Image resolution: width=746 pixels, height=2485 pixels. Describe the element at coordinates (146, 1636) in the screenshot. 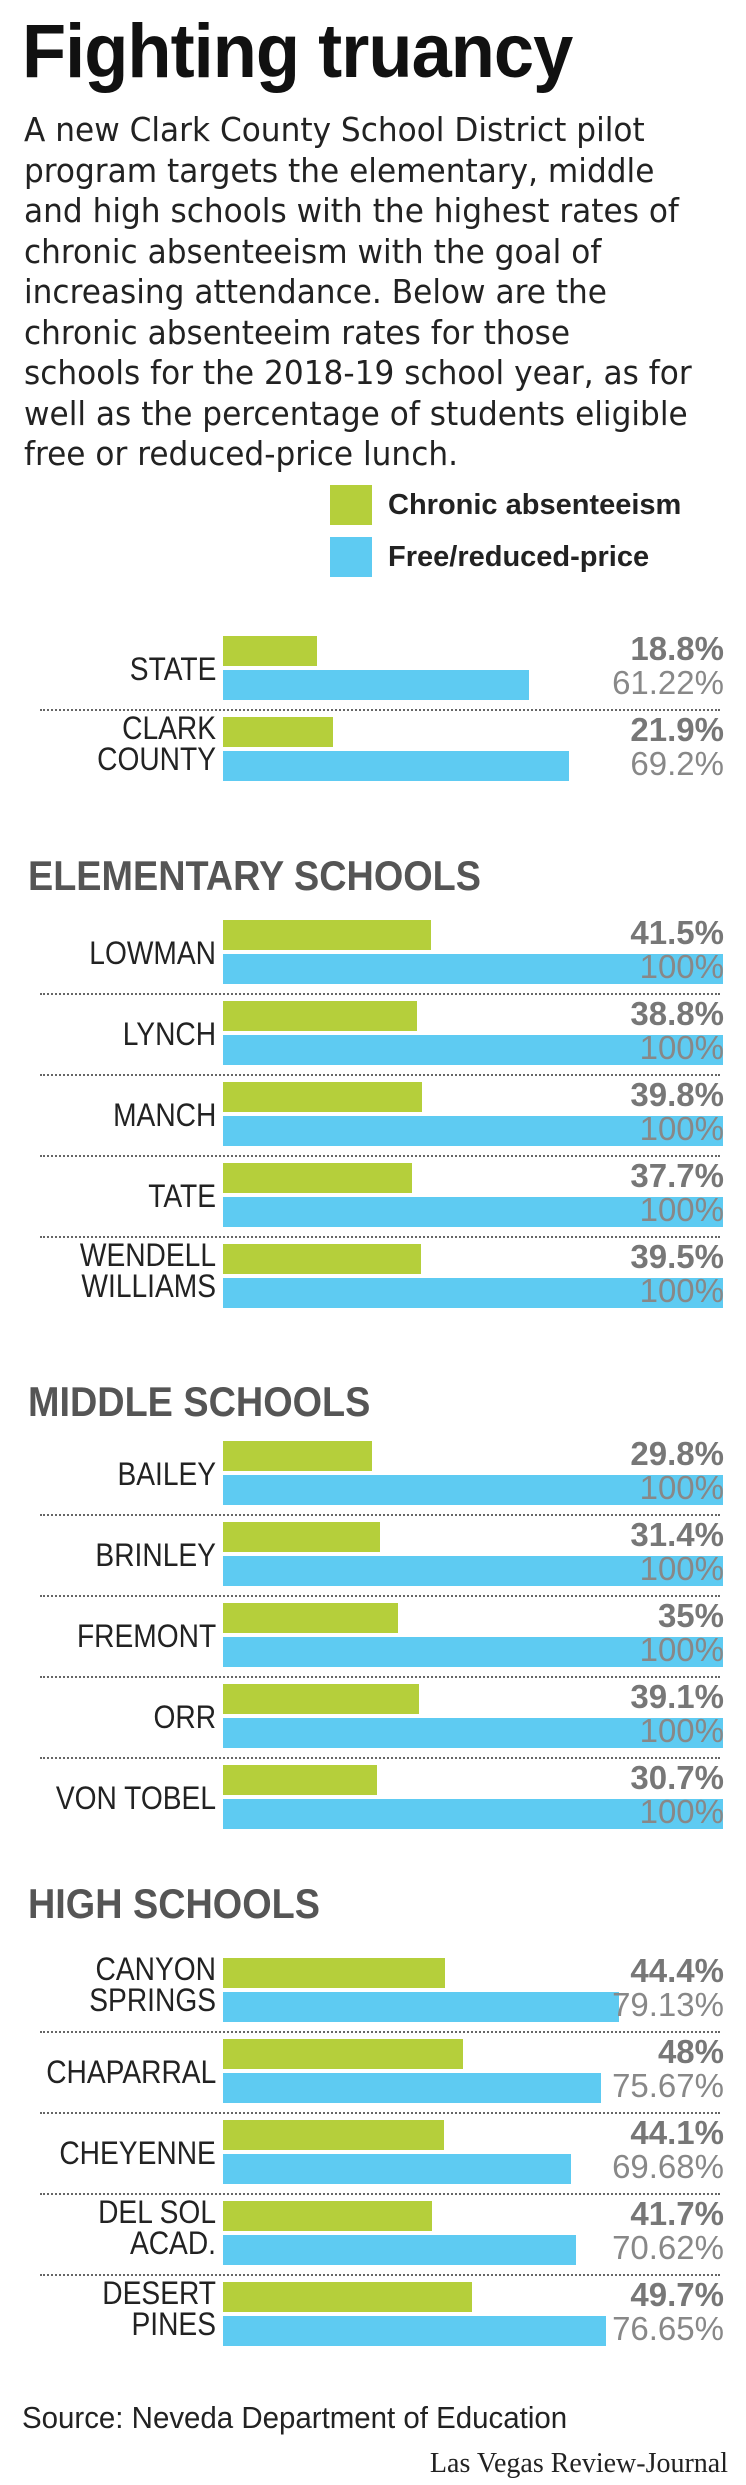

I see `row-label: FREMONT` at that location.